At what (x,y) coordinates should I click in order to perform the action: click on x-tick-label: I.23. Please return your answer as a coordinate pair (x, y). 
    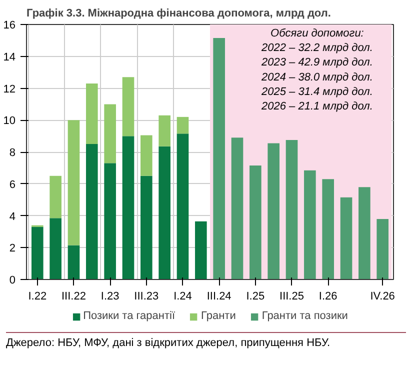
    Looking at the image, I should click on (110, 296).